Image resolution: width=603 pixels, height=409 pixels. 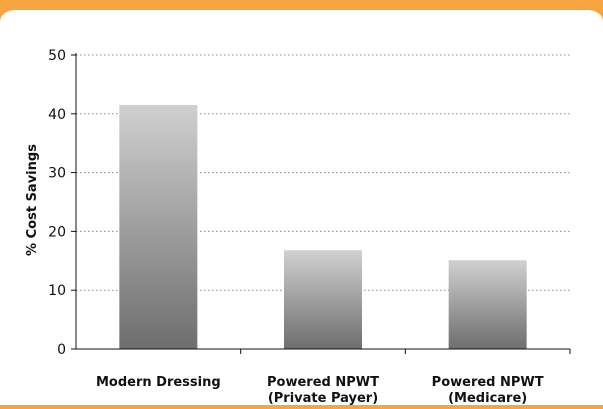 What do you see at coordinates (61, 350) in the screenshot?
I see `y-tick-label: 0` at bounding box center [61, 350].